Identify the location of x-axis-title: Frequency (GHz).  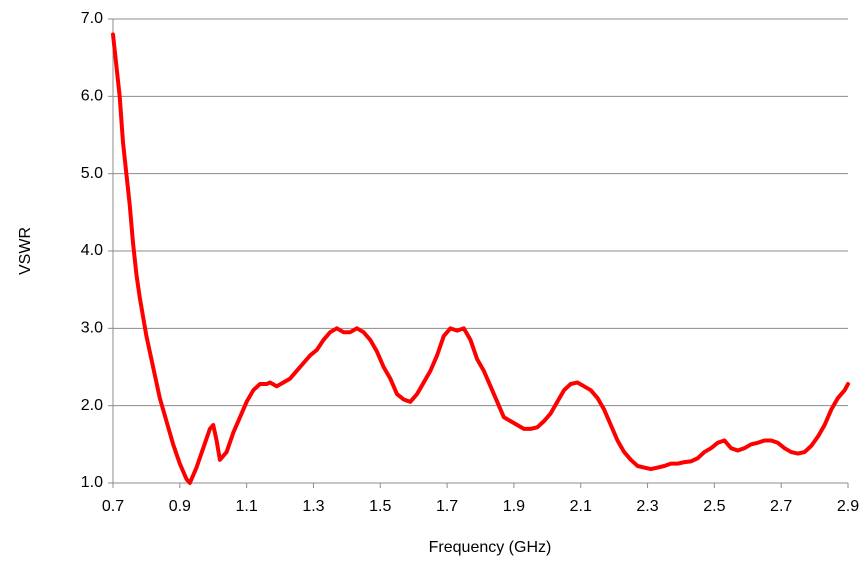
(490, 547).